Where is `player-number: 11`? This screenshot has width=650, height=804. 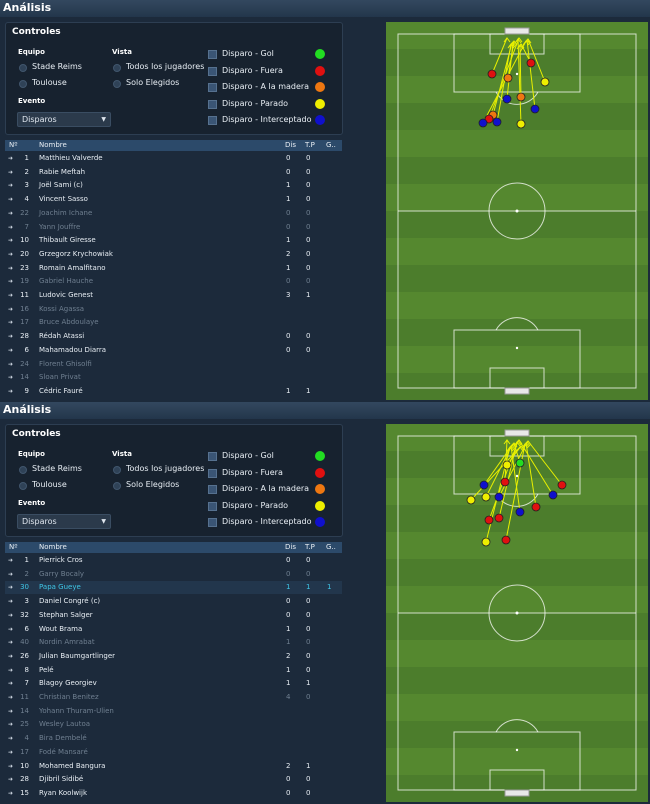
player-number: 11 is located at coordinates (24, 697).